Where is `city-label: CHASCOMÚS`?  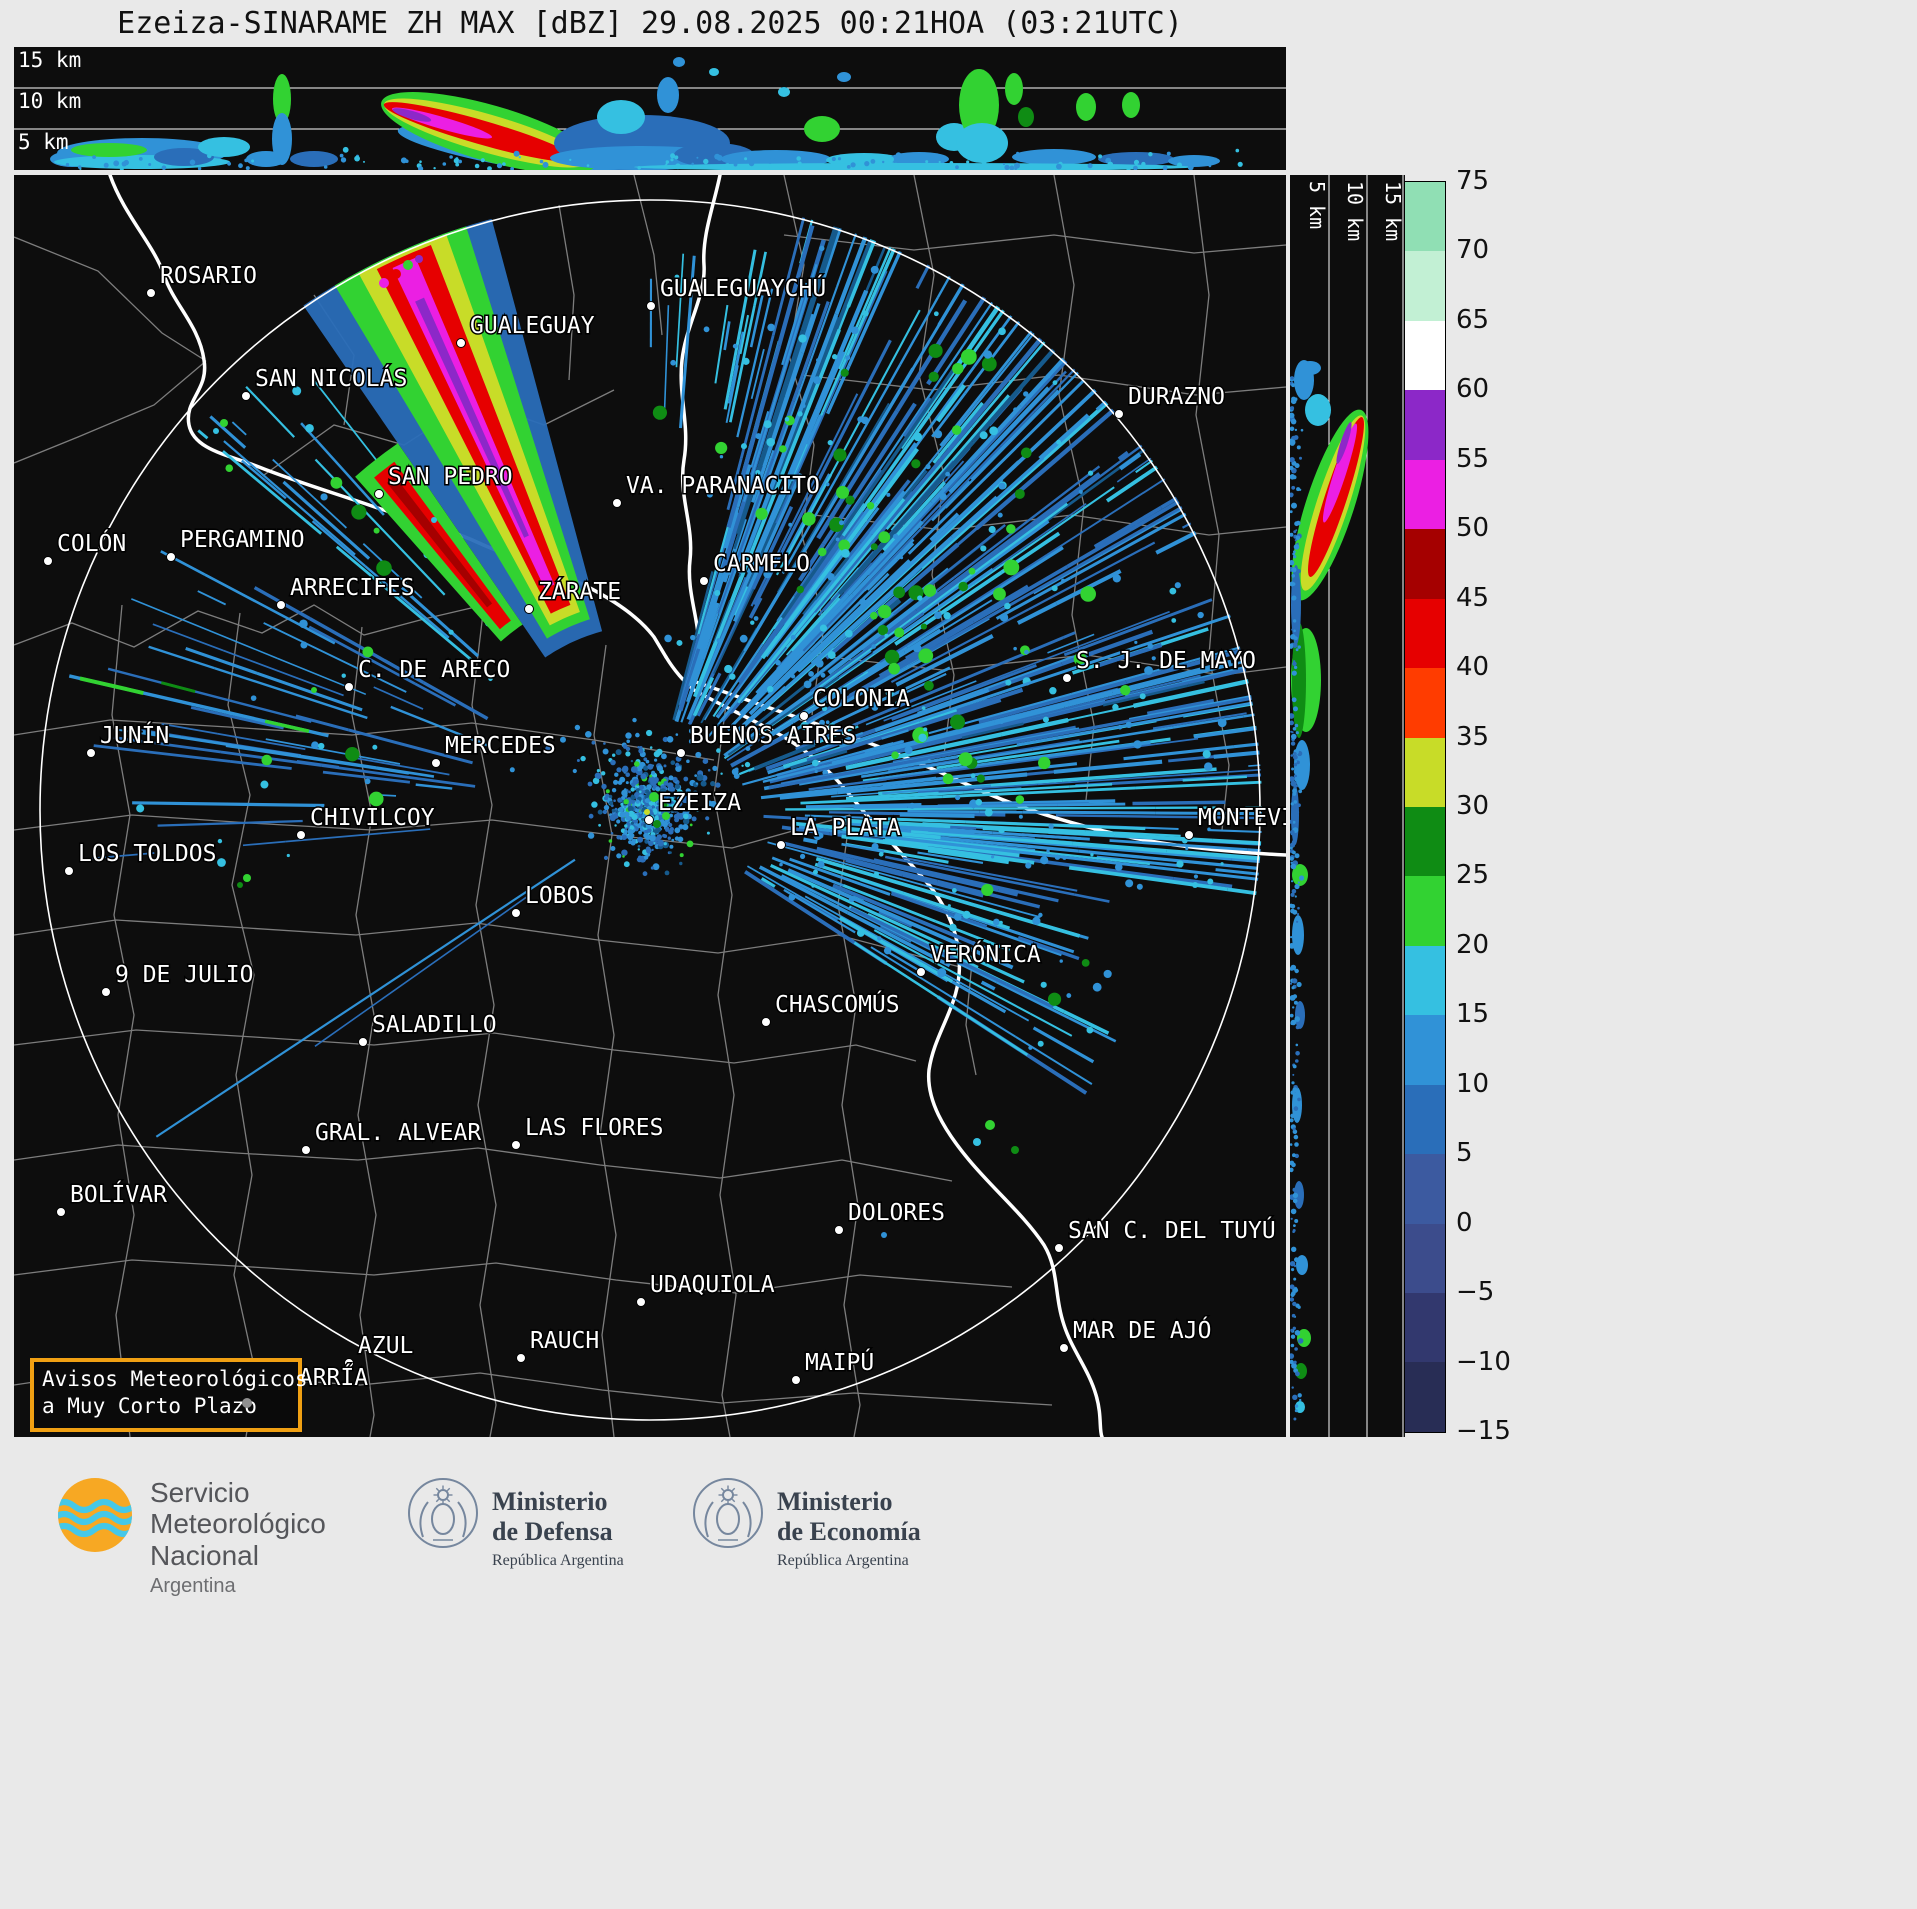
city-label: CHASCOMÚS is located at coordinates (837, 1004).